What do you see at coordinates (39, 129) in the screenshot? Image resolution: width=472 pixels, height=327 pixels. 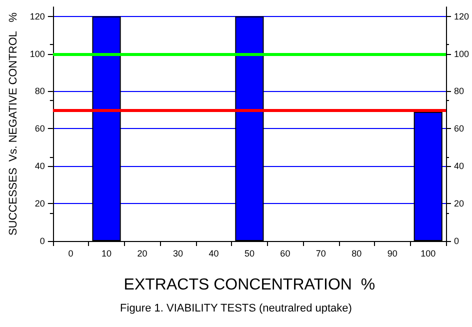 I see `y-tick-label: 60` at bounding box center [39, 129].